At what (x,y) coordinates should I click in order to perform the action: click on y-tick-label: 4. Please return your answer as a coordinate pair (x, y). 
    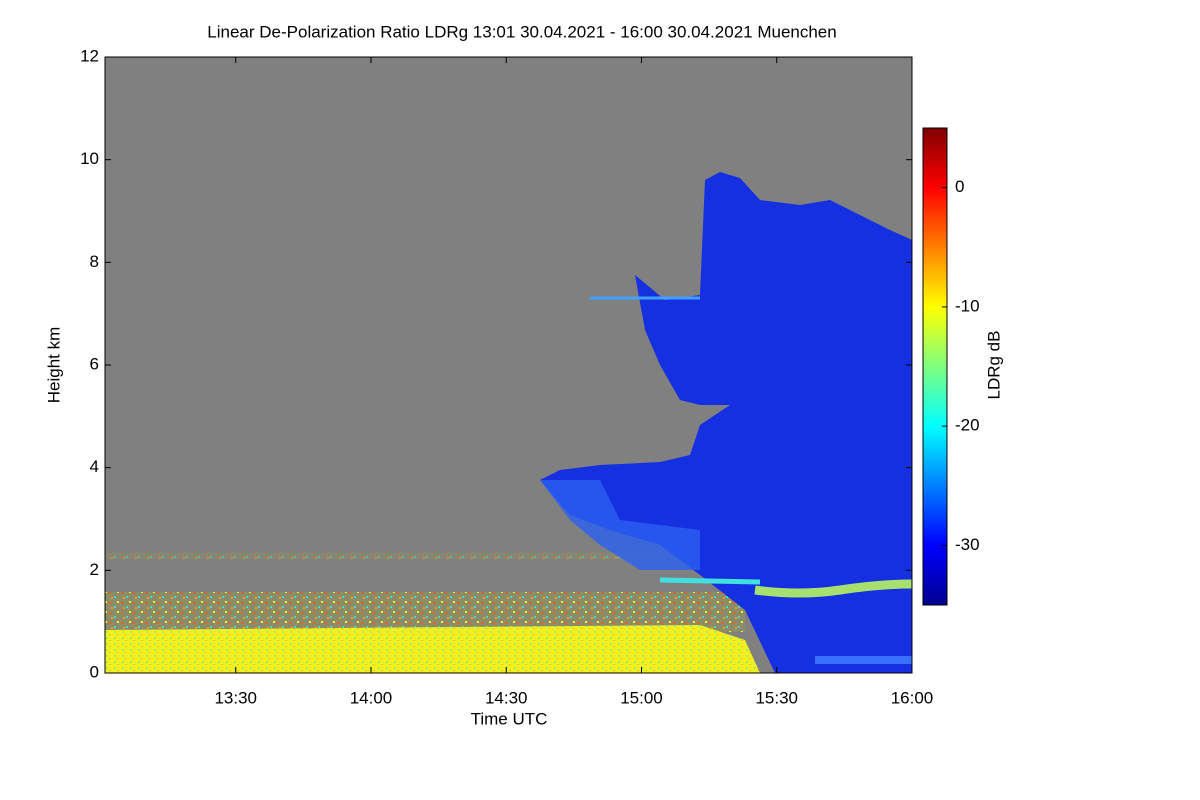
    Looking at the image, I should click on (94, 466).